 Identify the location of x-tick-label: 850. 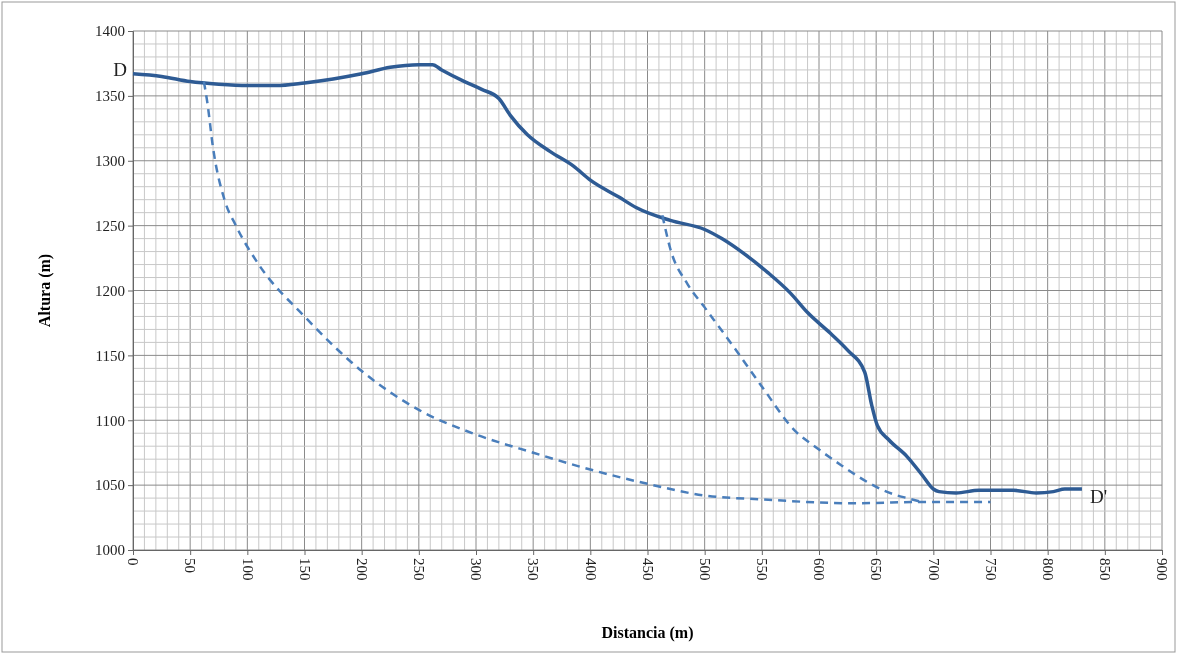
(1105, 569).